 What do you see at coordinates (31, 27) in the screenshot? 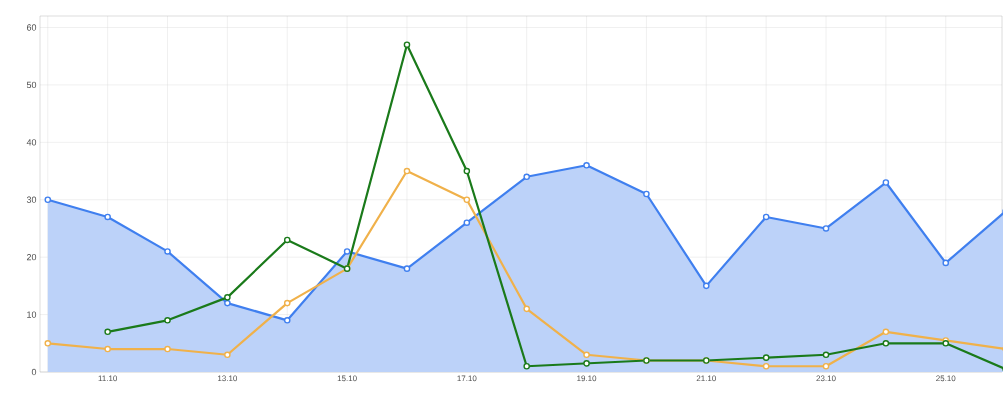
I see `y-tick-label: 60` at bounding box center [31, 27].